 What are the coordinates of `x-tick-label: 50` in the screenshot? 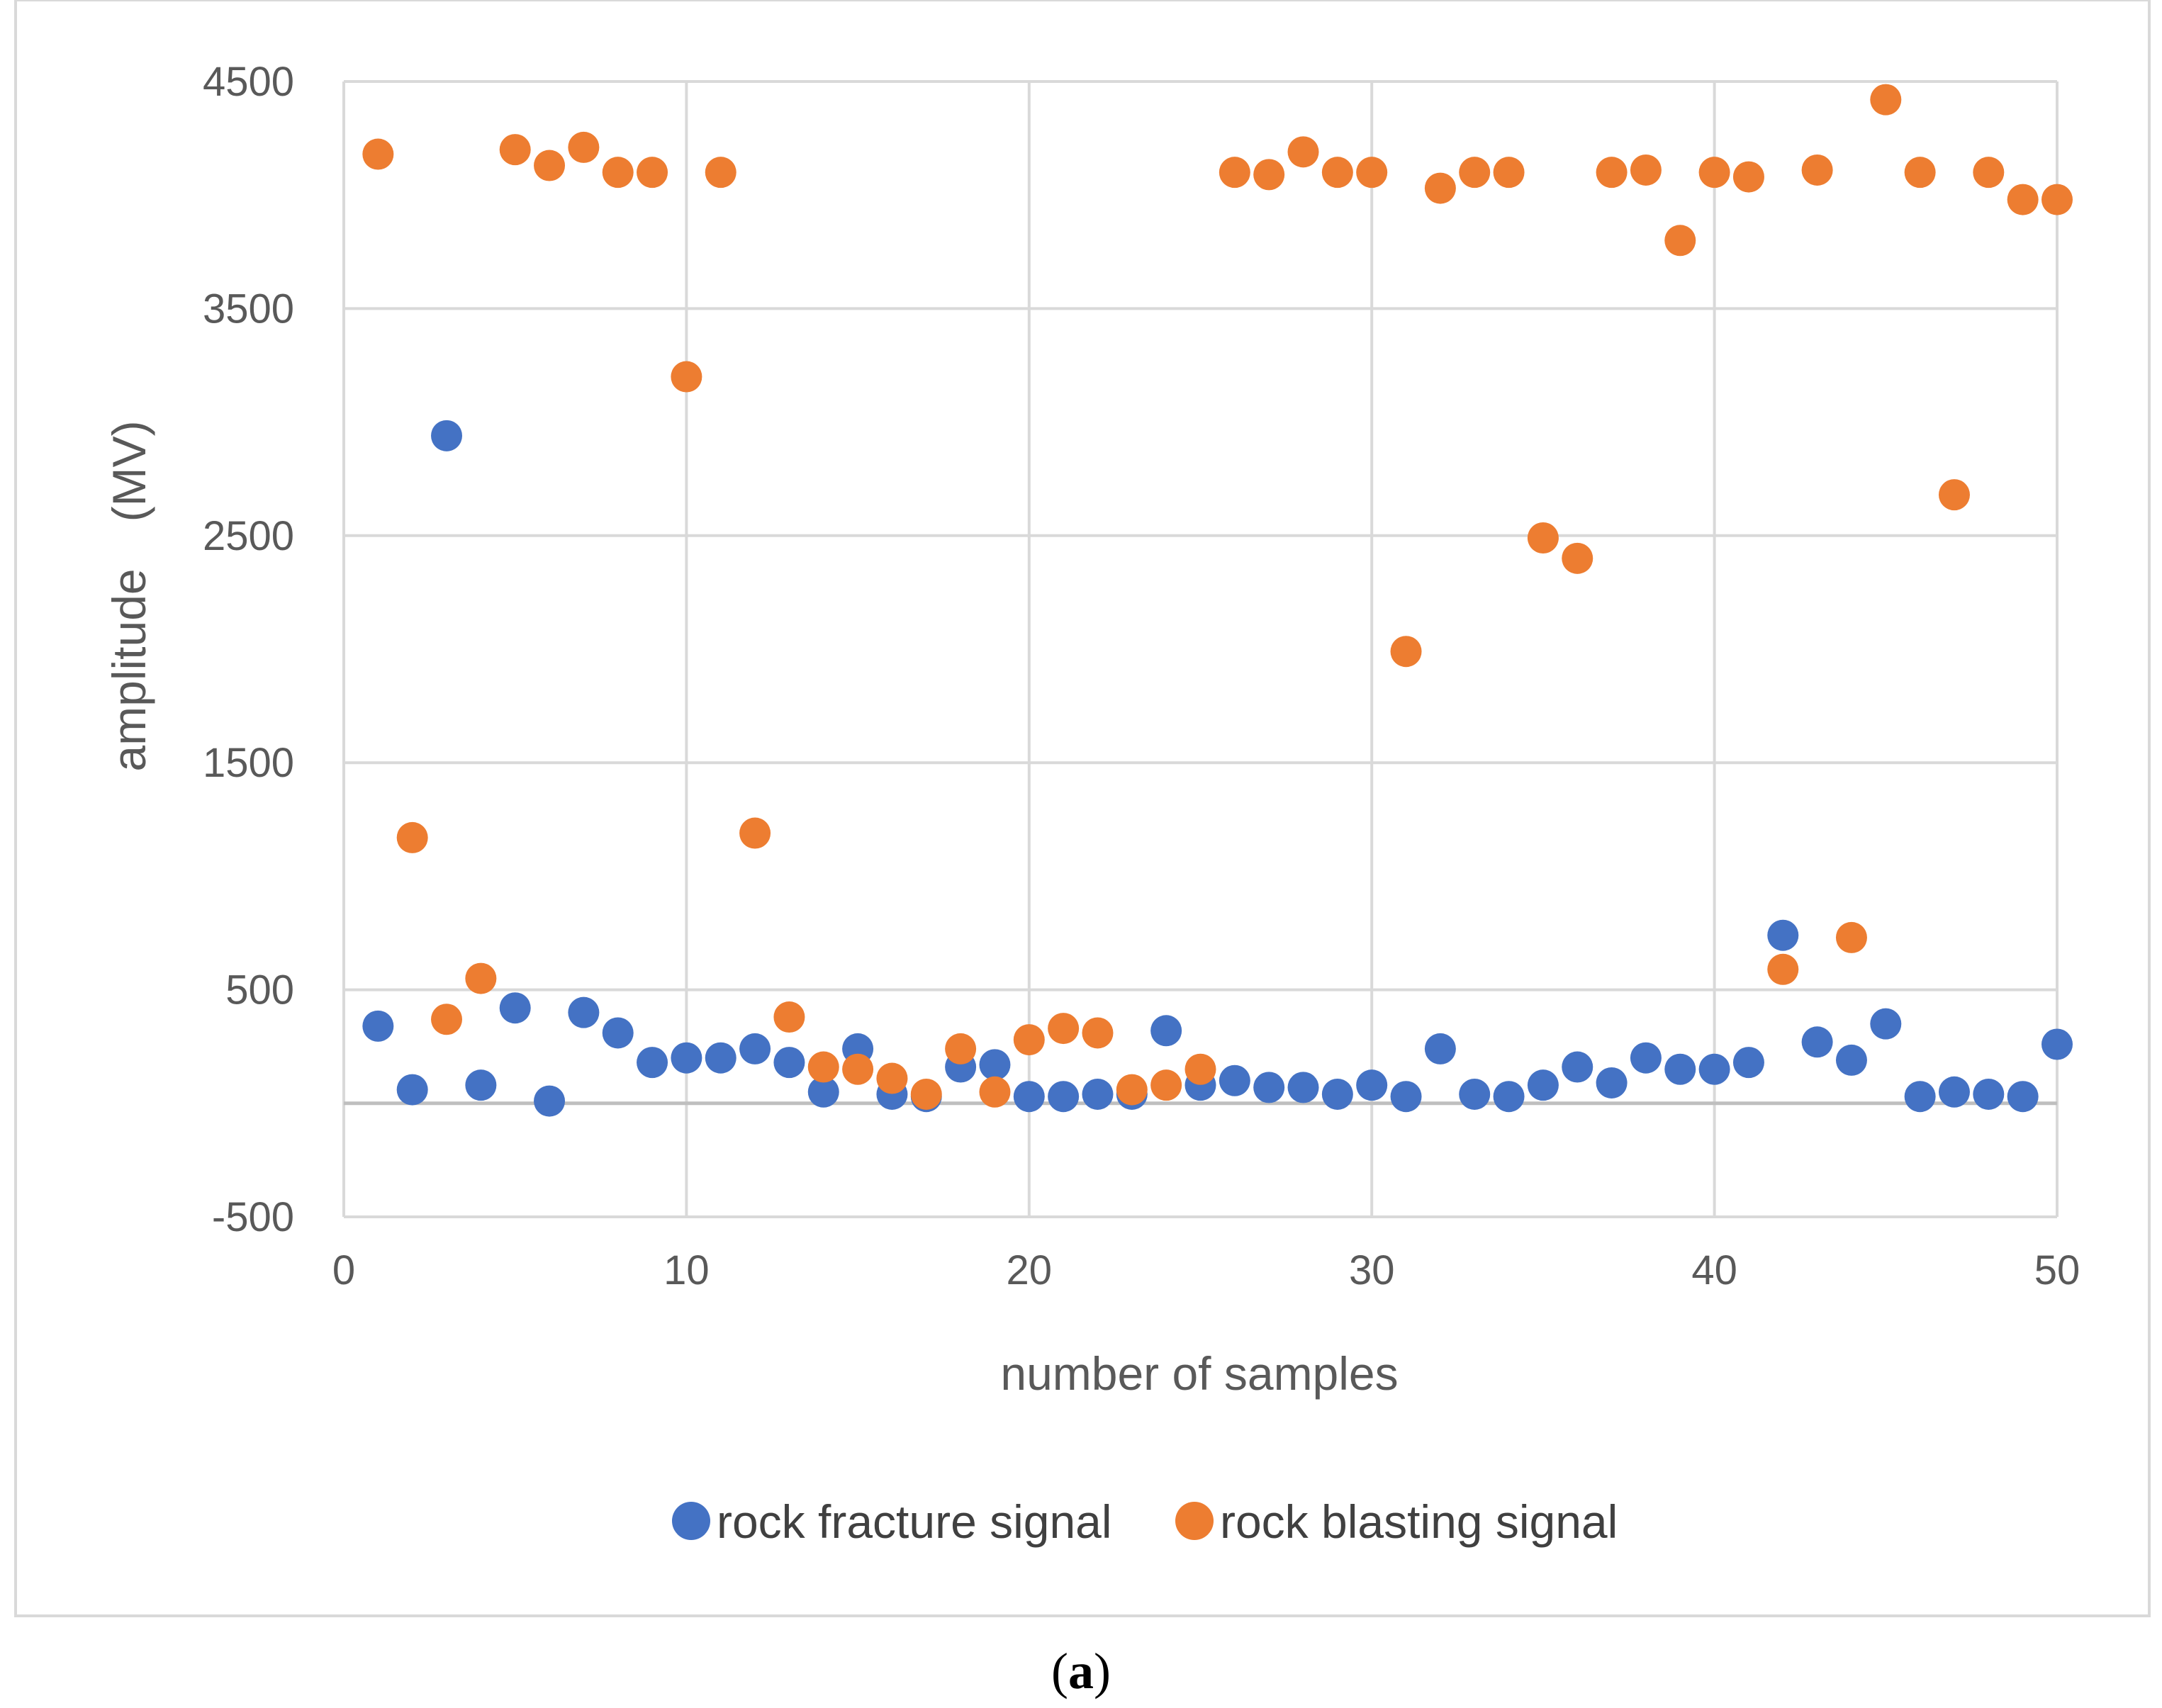 It's located at (2057, 1270).